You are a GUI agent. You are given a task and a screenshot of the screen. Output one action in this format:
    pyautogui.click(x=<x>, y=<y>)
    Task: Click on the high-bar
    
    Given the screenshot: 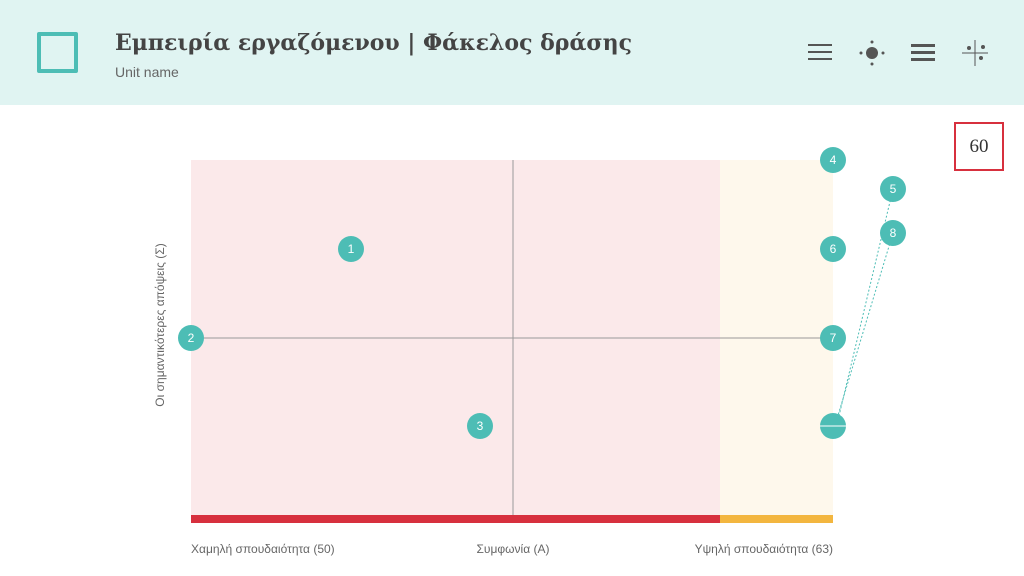 What is the action you would take?
    pyautogui.click(x=776, y=519)
    